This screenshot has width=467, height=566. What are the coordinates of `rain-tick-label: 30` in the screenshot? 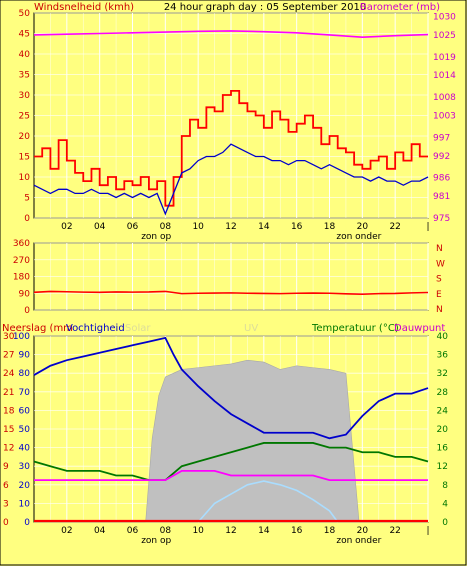 It's located at (9, 337).